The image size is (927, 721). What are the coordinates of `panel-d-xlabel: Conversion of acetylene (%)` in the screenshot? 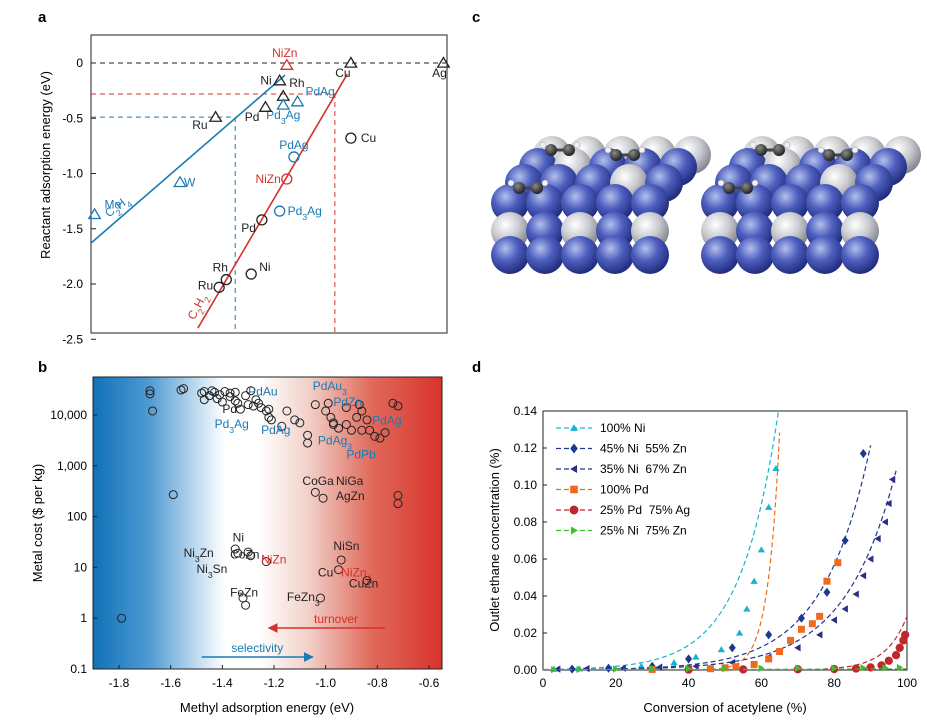 It's located at (724, 707).